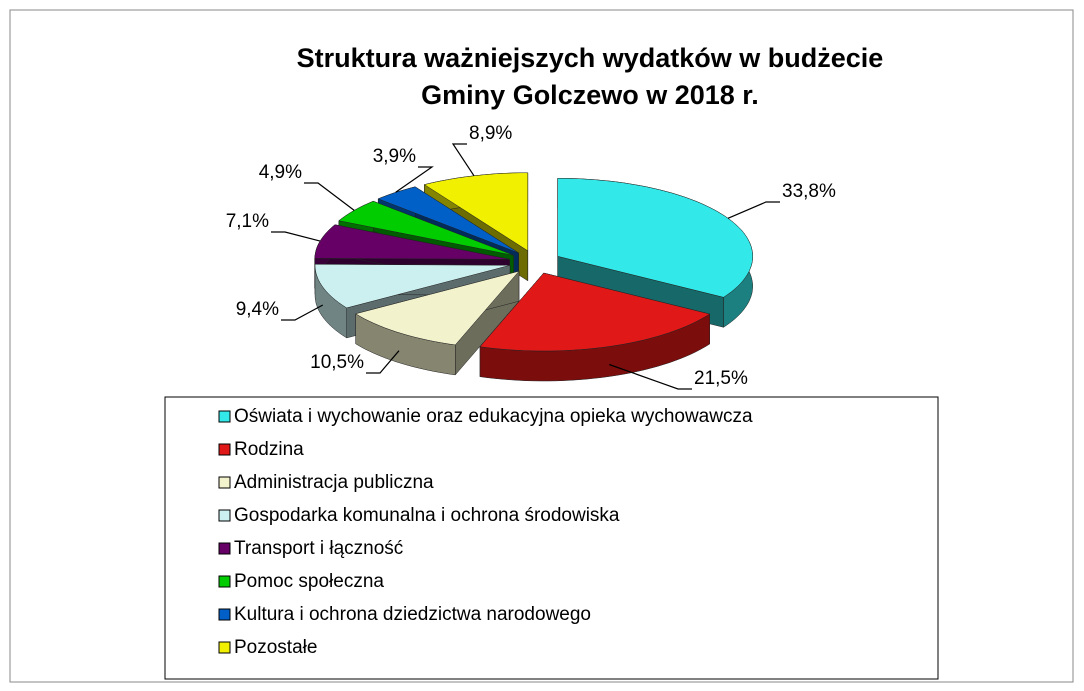 This screenshot has height=691, width=1084. What do you see at coordinates (809, 191) in the screenshot?
I see `data-label: 33,8%` at bounding box center [809, 191].